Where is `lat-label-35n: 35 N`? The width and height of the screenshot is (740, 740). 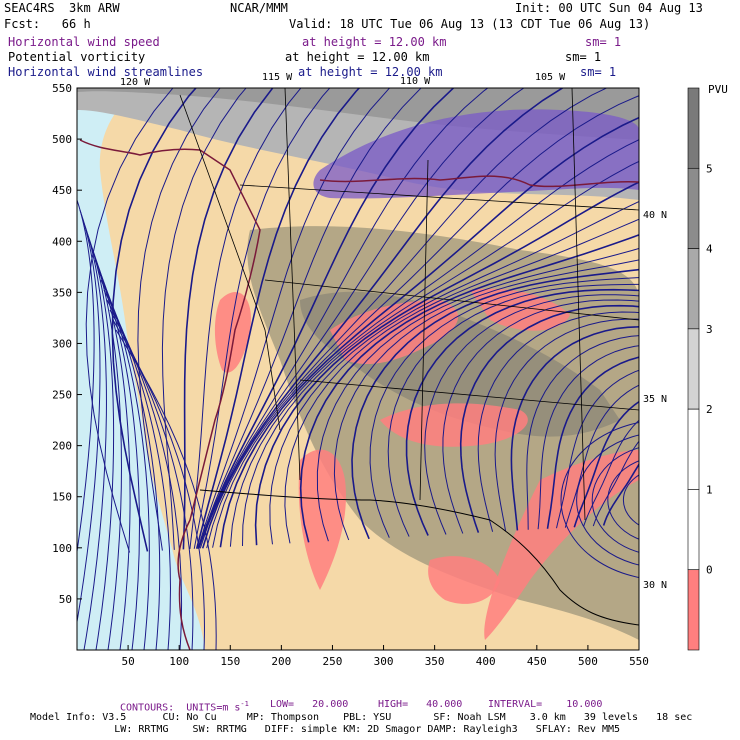
lat-label-35n: 35 N is located at coordinates (655, 399).